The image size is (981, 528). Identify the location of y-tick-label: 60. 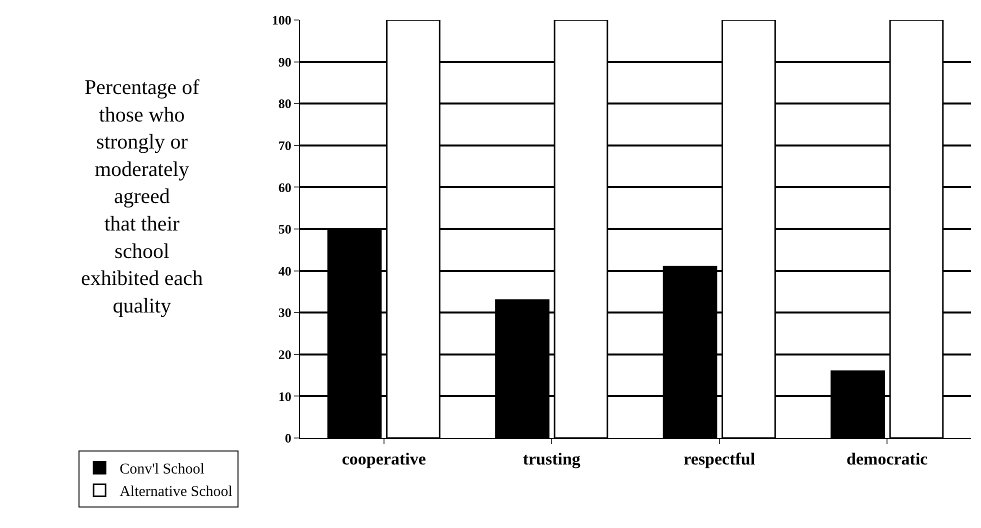
(285, 187).